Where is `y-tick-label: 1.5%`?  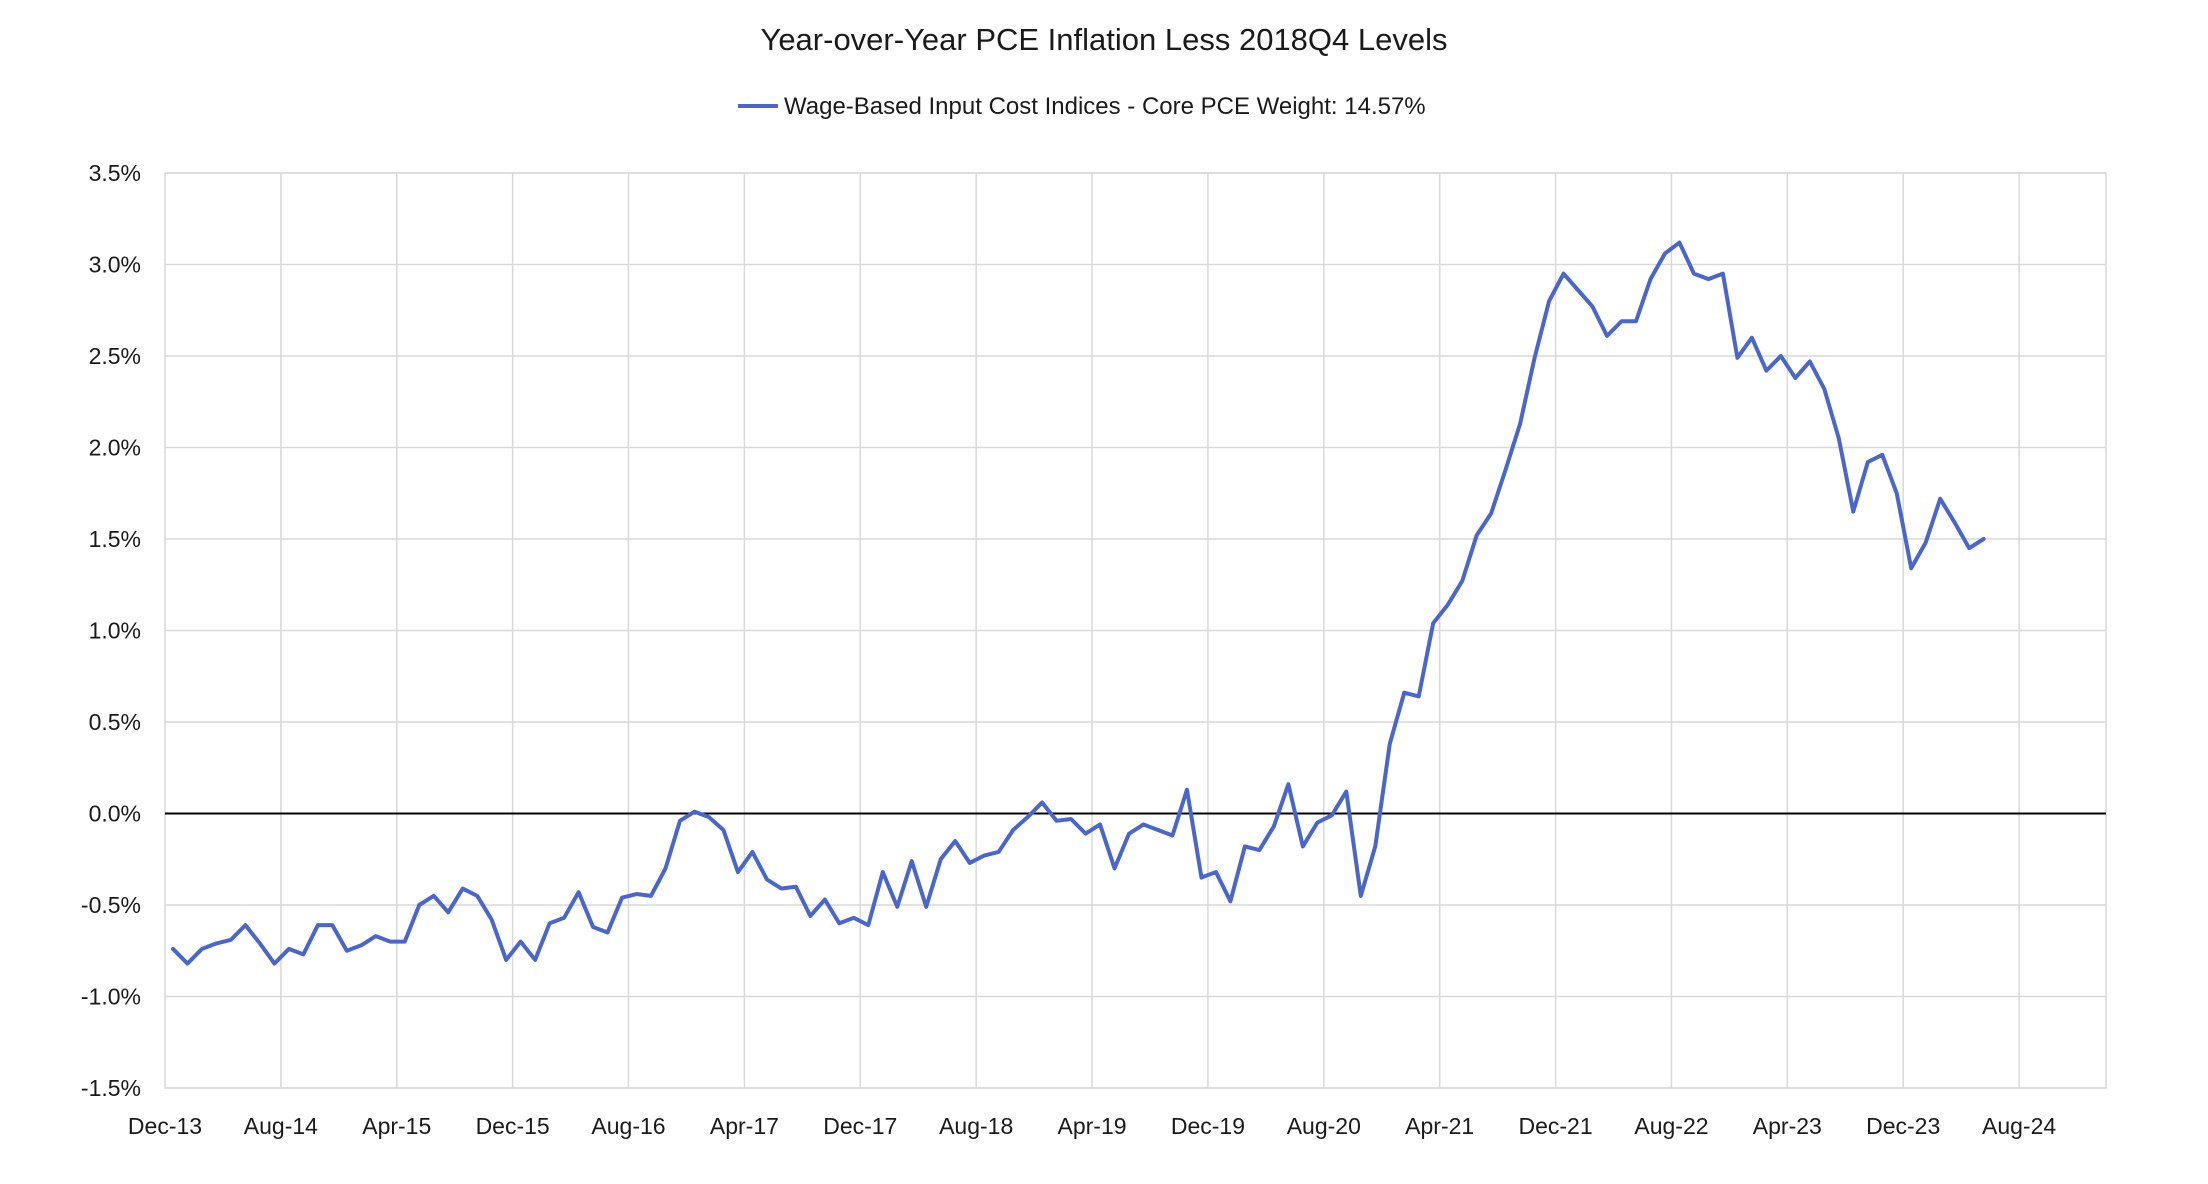 y-tick-label: 1.5% is located at coordinates (115, 539).